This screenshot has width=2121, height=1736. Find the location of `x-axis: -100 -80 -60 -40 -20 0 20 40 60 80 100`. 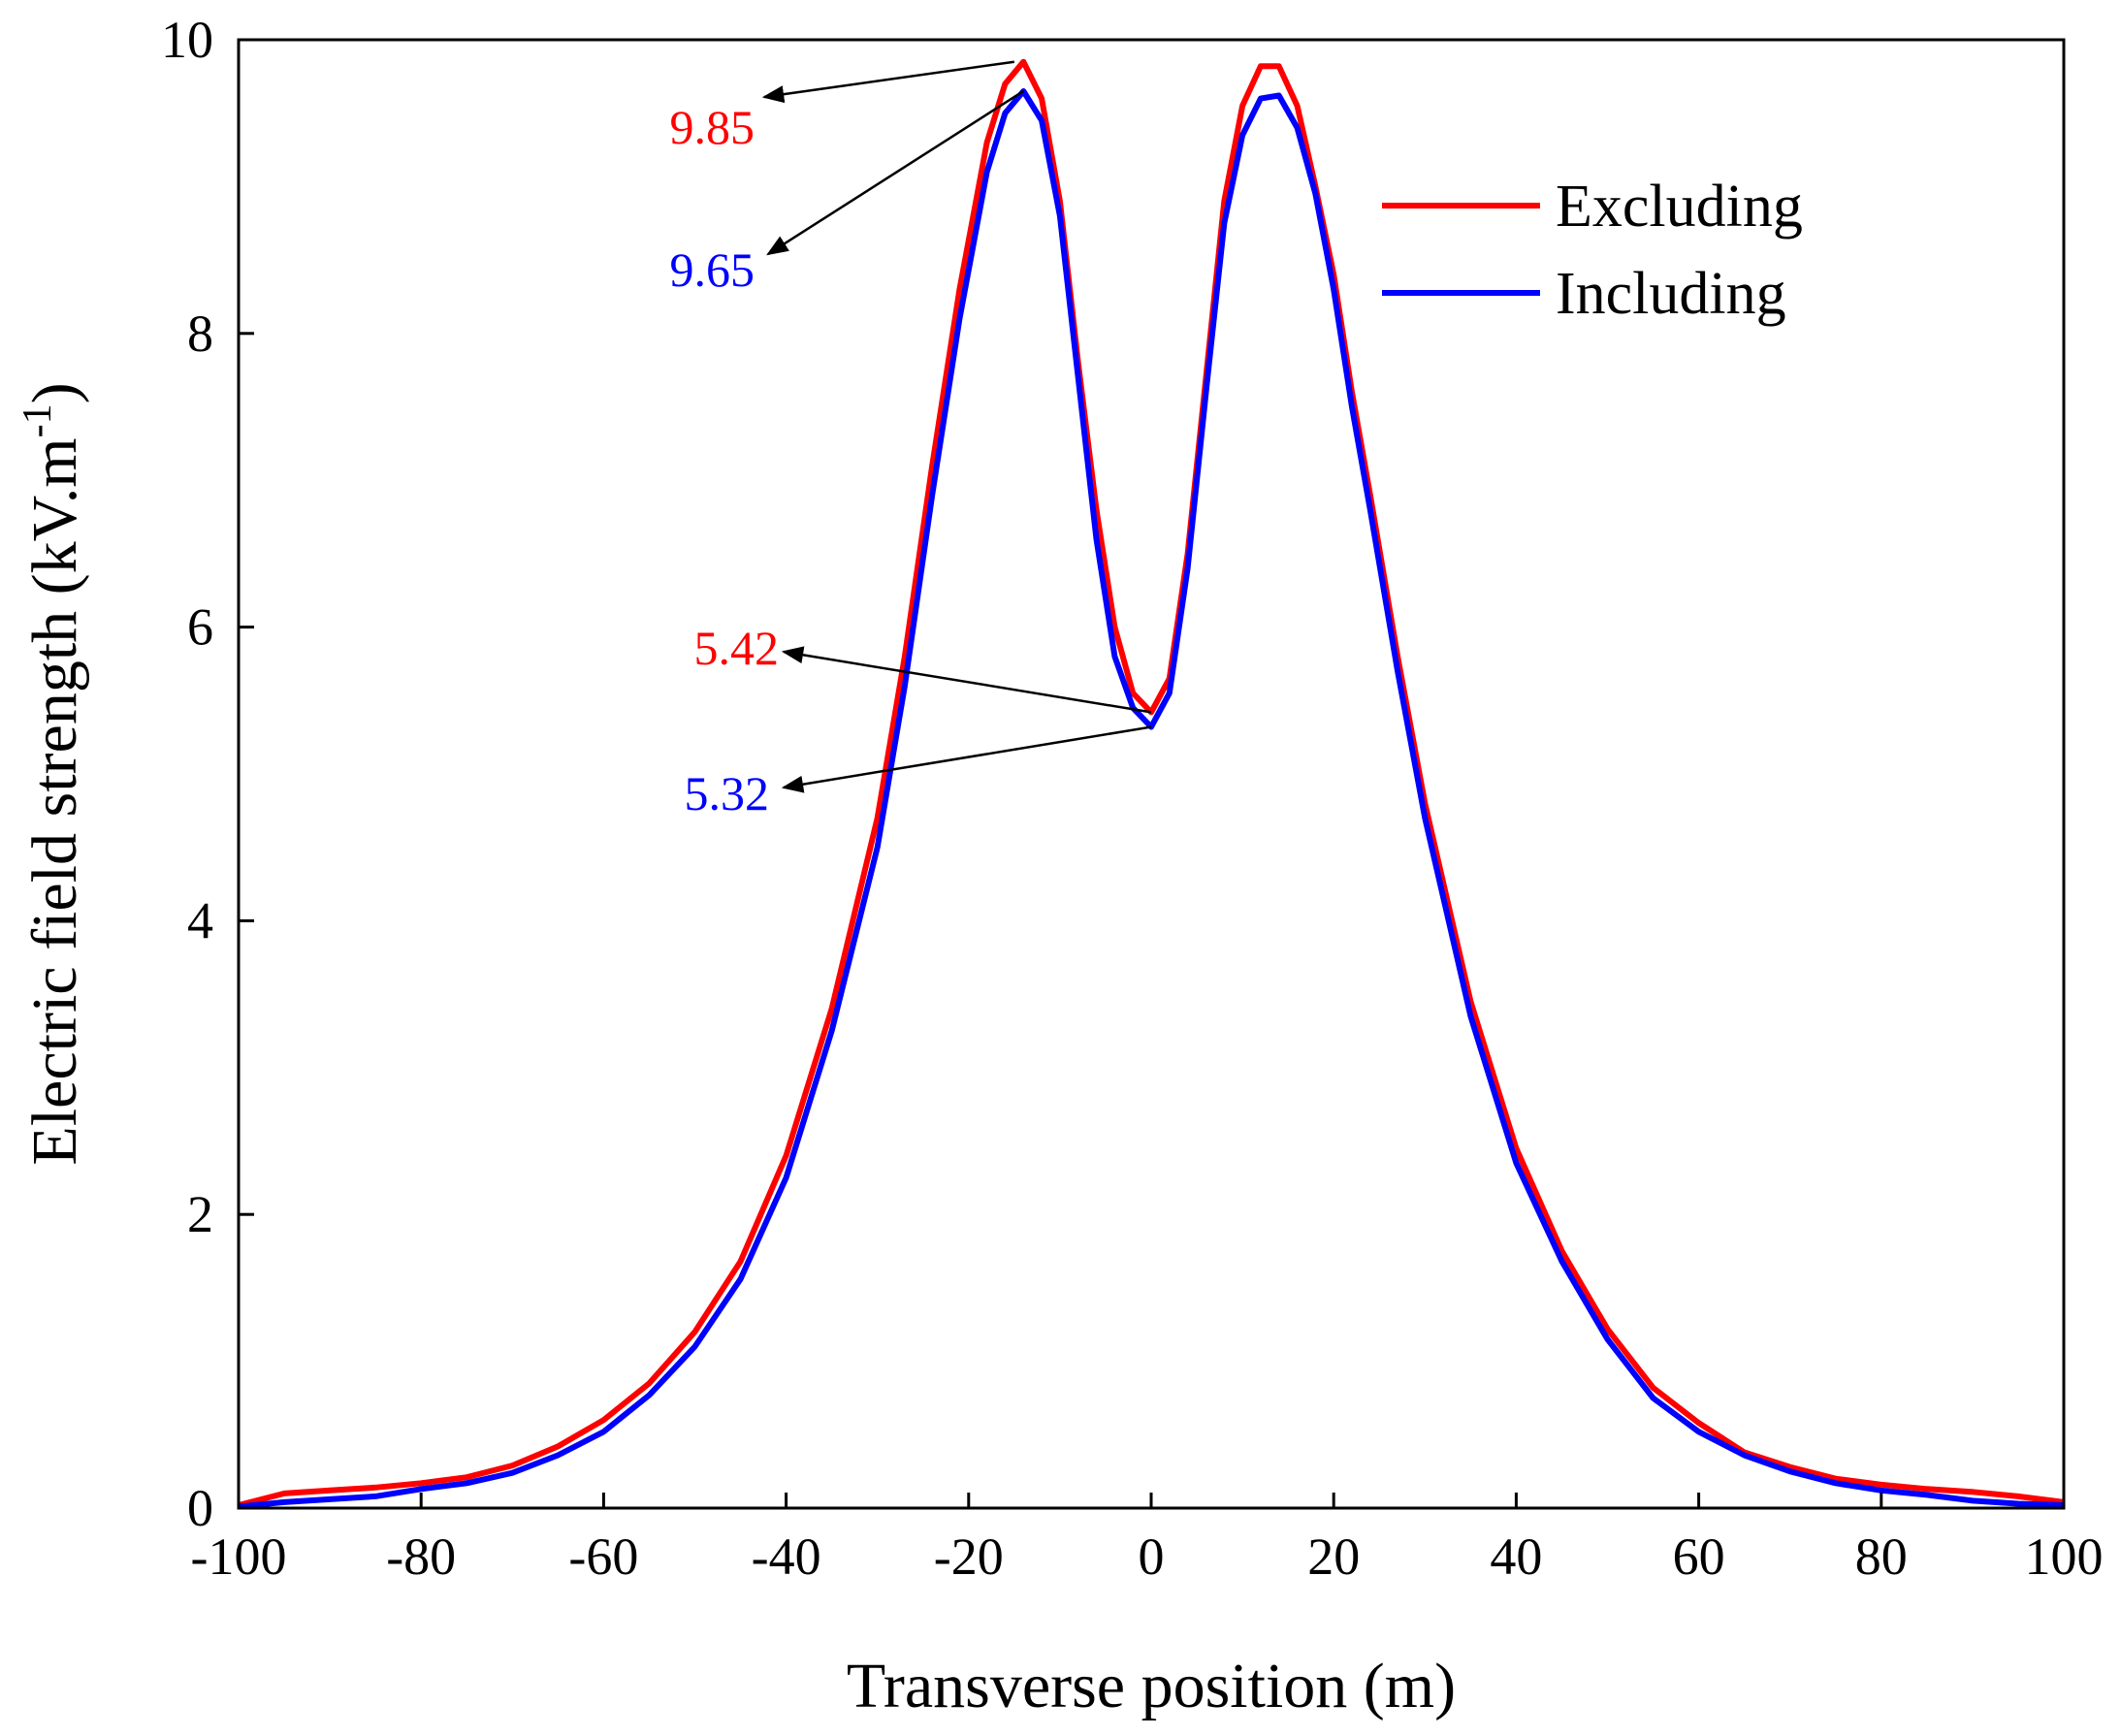

x-axis: -100 -80 -60 -40 -20 0 20 40 60 80 100 is located at coordinates (1147, 1539).